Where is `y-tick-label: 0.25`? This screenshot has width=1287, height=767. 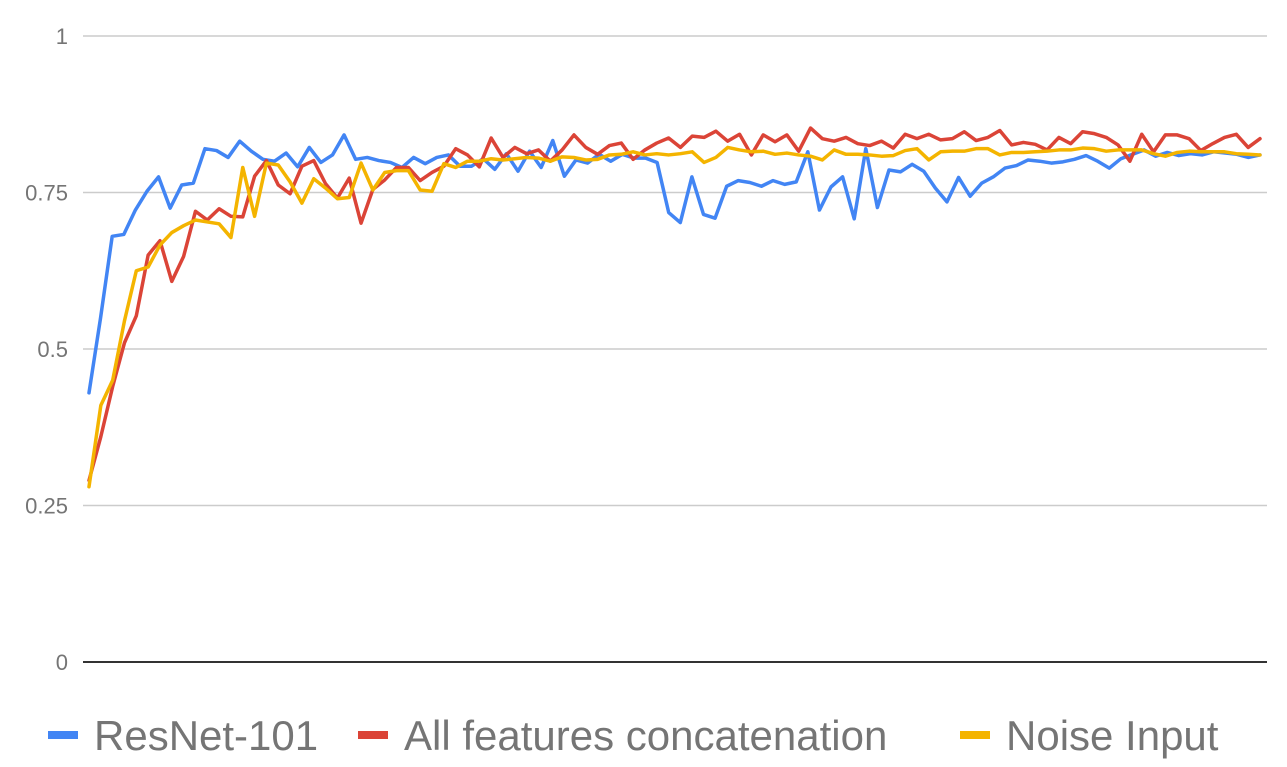 y-tick-label: 0.25 is located at coordinates (46, 506).